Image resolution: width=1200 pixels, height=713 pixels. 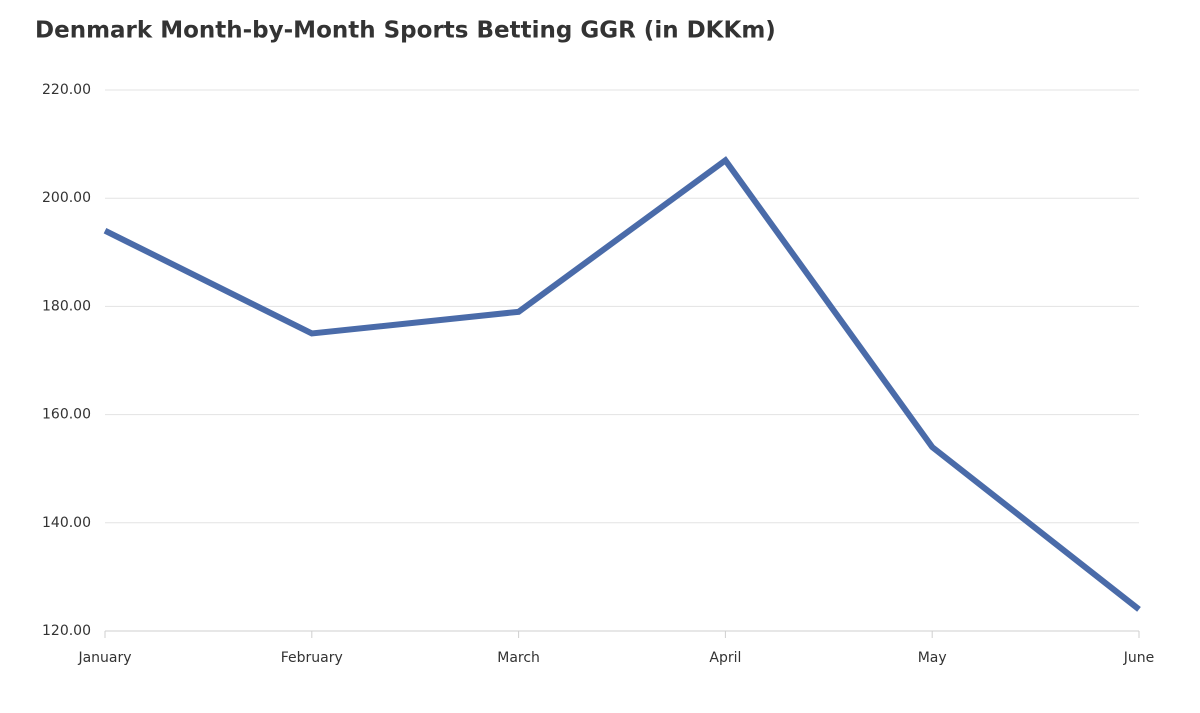 I want to click on y-tick-label: 160.00, so click(x=66, y=415).